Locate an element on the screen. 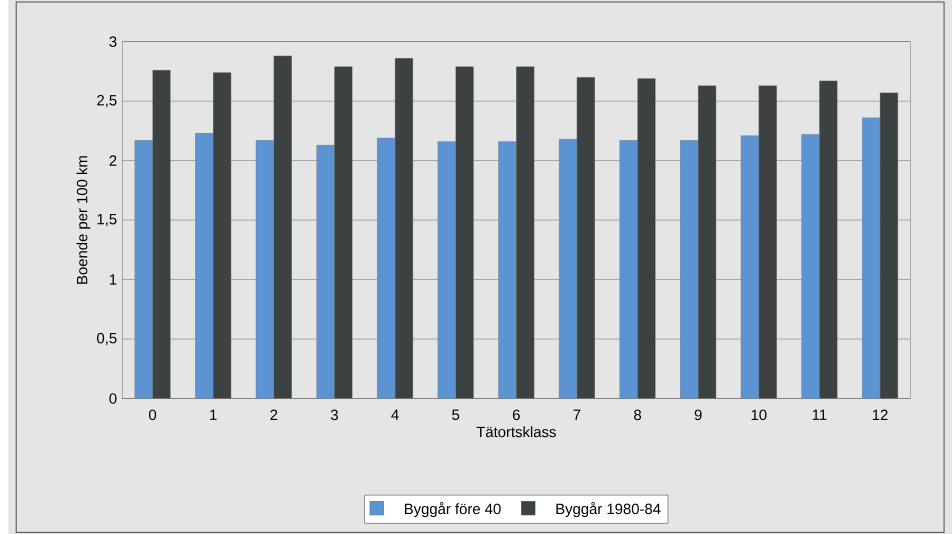 The image size is (952, 534). x-tick-label: 12 is located at coordinates (880, 414).